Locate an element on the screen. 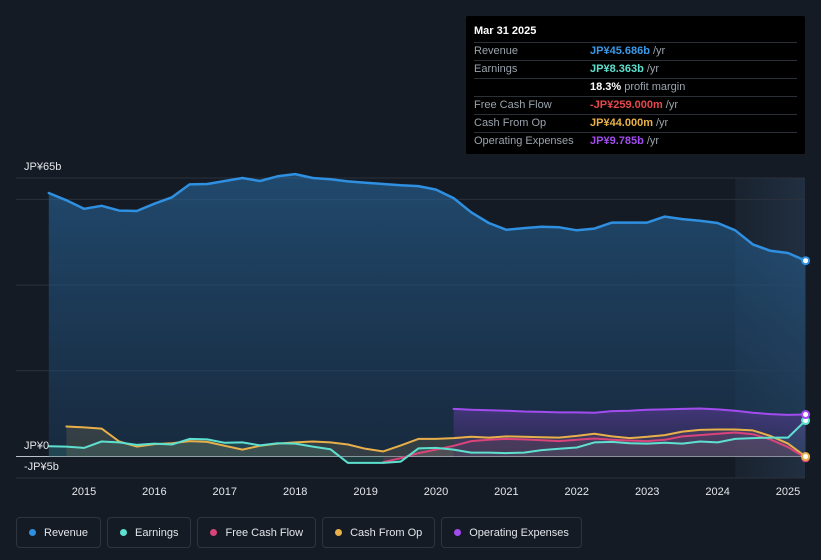  tooltip-date: Mar 31 2025 is located at coordinates (505, 31).